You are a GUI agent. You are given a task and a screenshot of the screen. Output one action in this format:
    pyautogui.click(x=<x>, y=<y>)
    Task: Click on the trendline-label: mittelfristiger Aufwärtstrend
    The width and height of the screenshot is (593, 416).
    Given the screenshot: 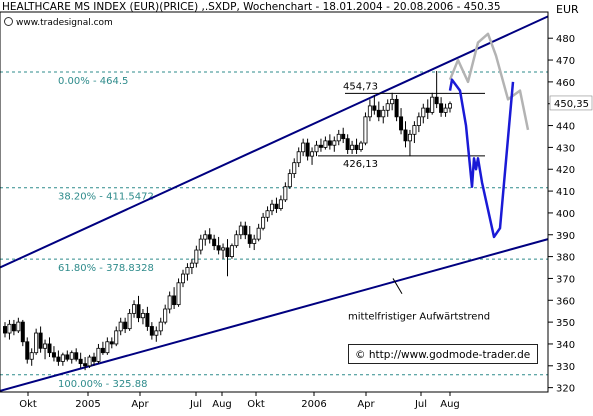 What is the action you would take?
    pyautogui.click(x=419, y=317)
    